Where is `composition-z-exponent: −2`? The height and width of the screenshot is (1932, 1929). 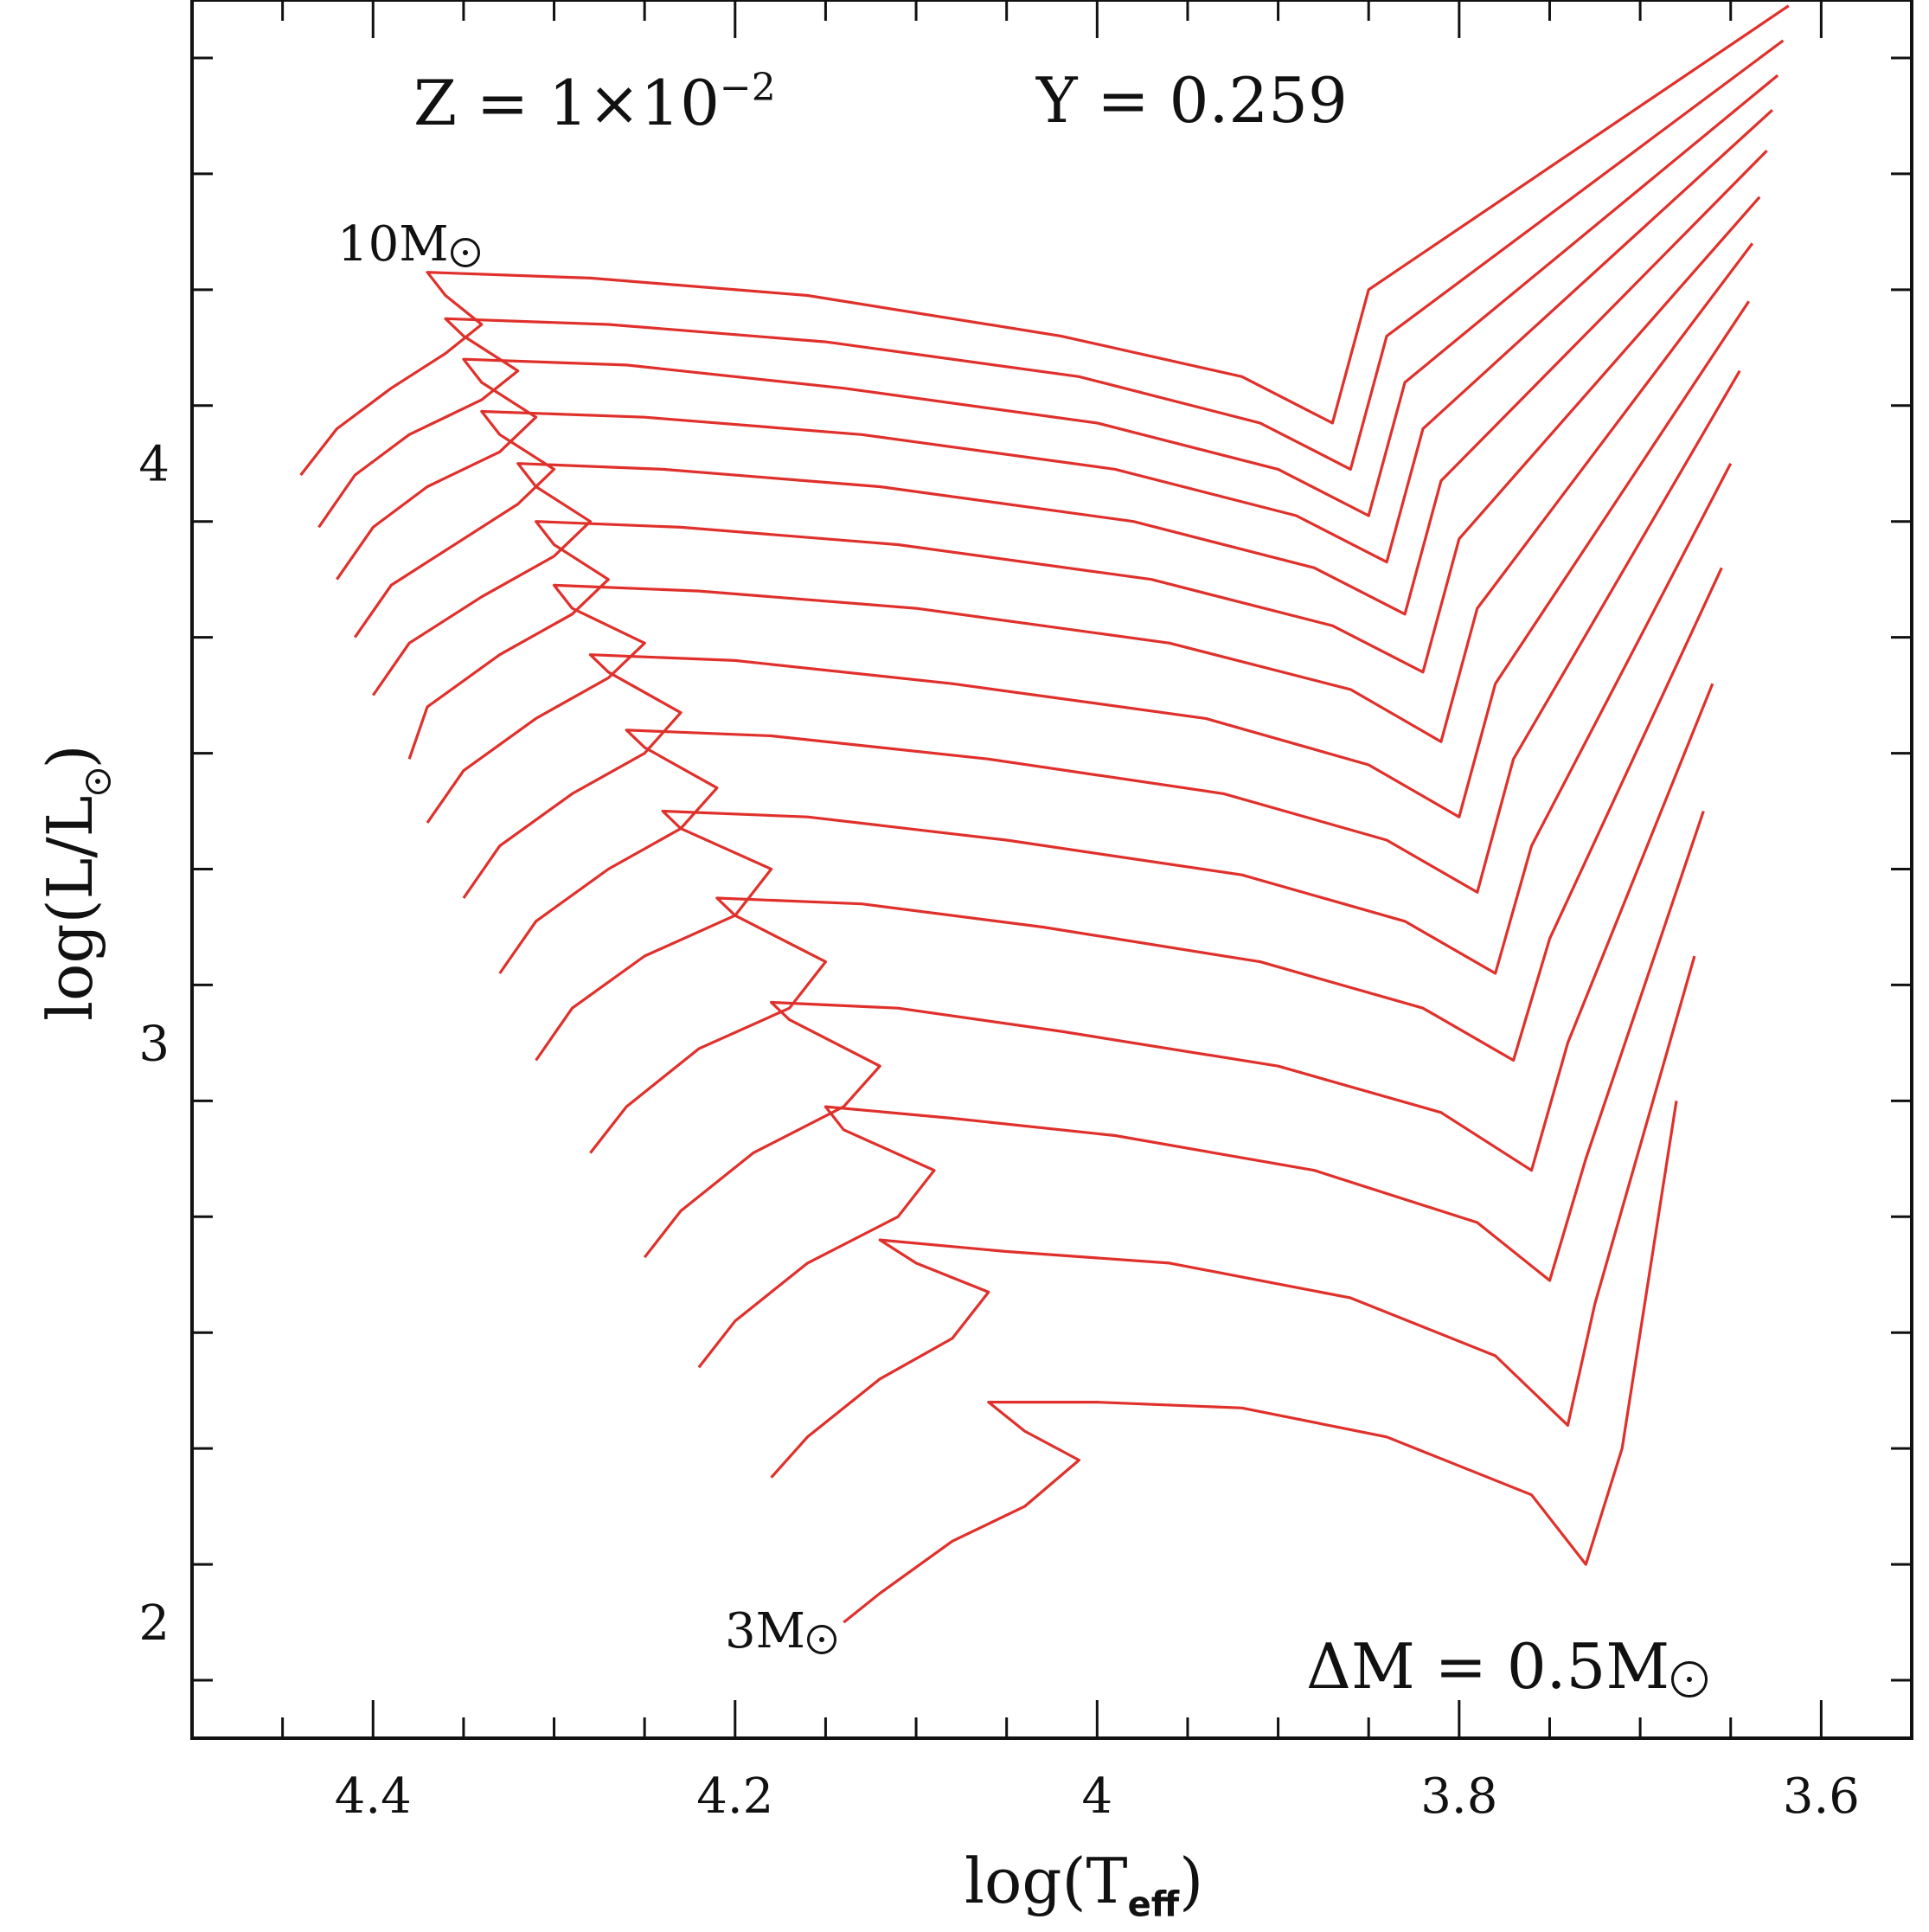
composition-z-exponent: −2 is located at coordinates (747, 88).